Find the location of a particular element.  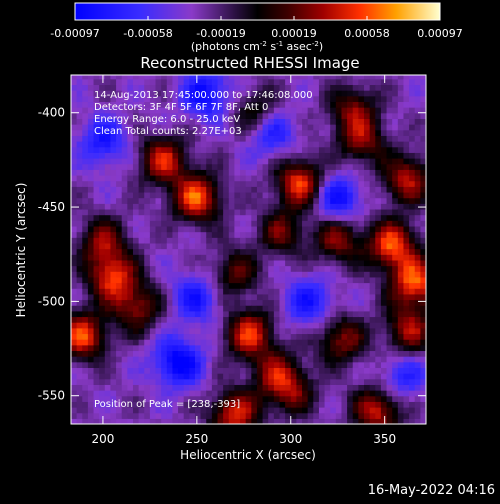

colorbar-tick-label: -0.00058 is located at coordinates (147, 33).